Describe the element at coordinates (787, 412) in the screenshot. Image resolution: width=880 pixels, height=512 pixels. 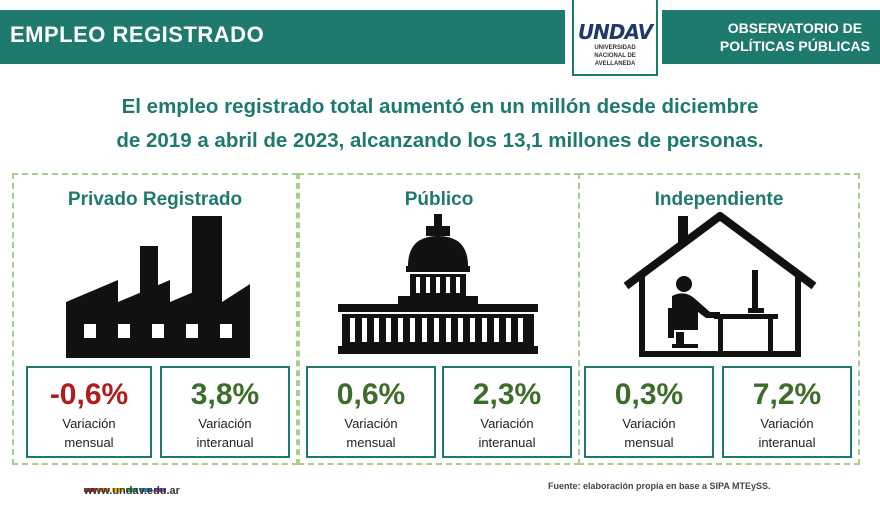
I see `stat-independiente-interanual: 7,2% Variación interanual` at that location.